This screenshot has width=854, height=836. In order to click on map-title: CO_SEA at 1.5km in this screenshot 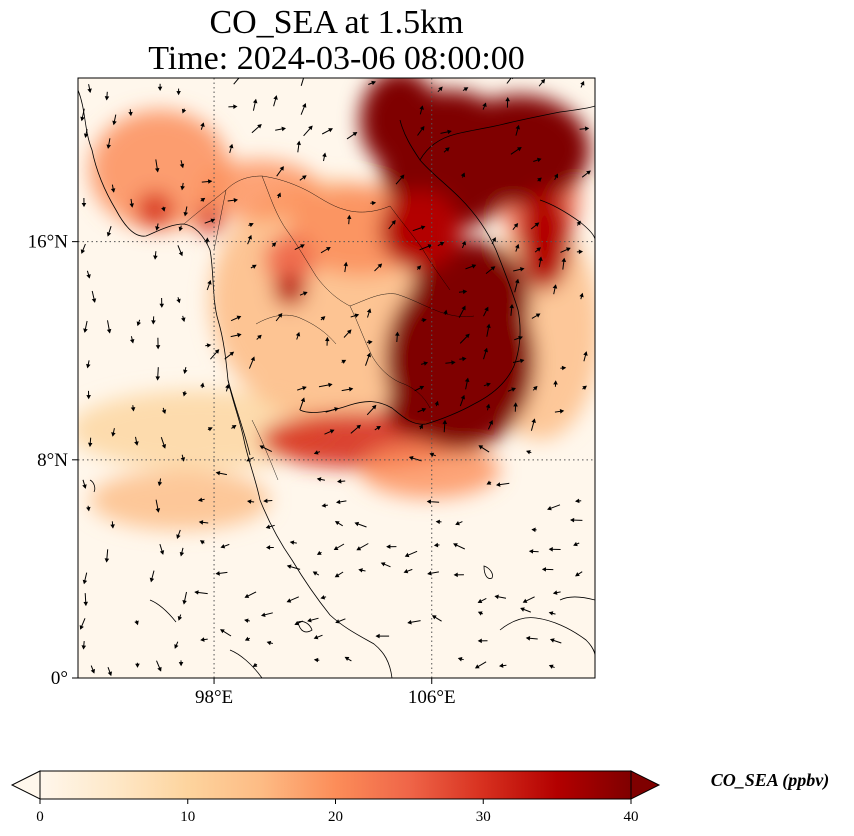, I will do `click(336, 22)`.